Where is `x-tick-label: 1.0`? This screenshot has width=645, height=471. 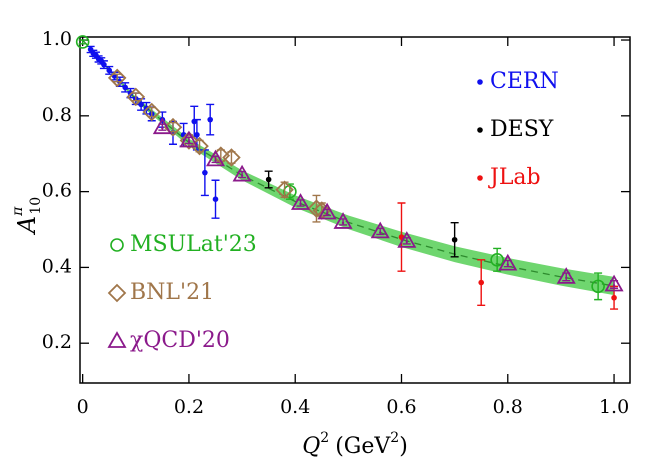 x-tick-label: 1.0 is located at coordinates (614, 407).